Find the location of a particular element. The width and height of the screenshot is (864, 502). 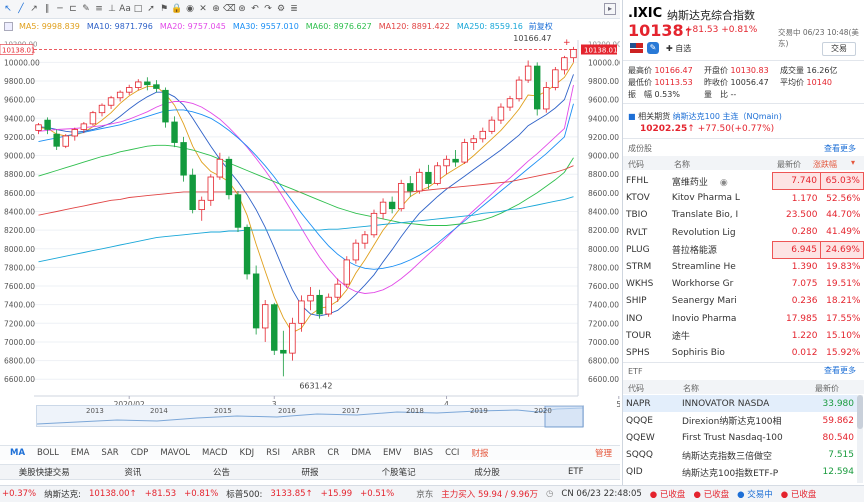

trade-button: 交易 is located at coordinates (839, 49).